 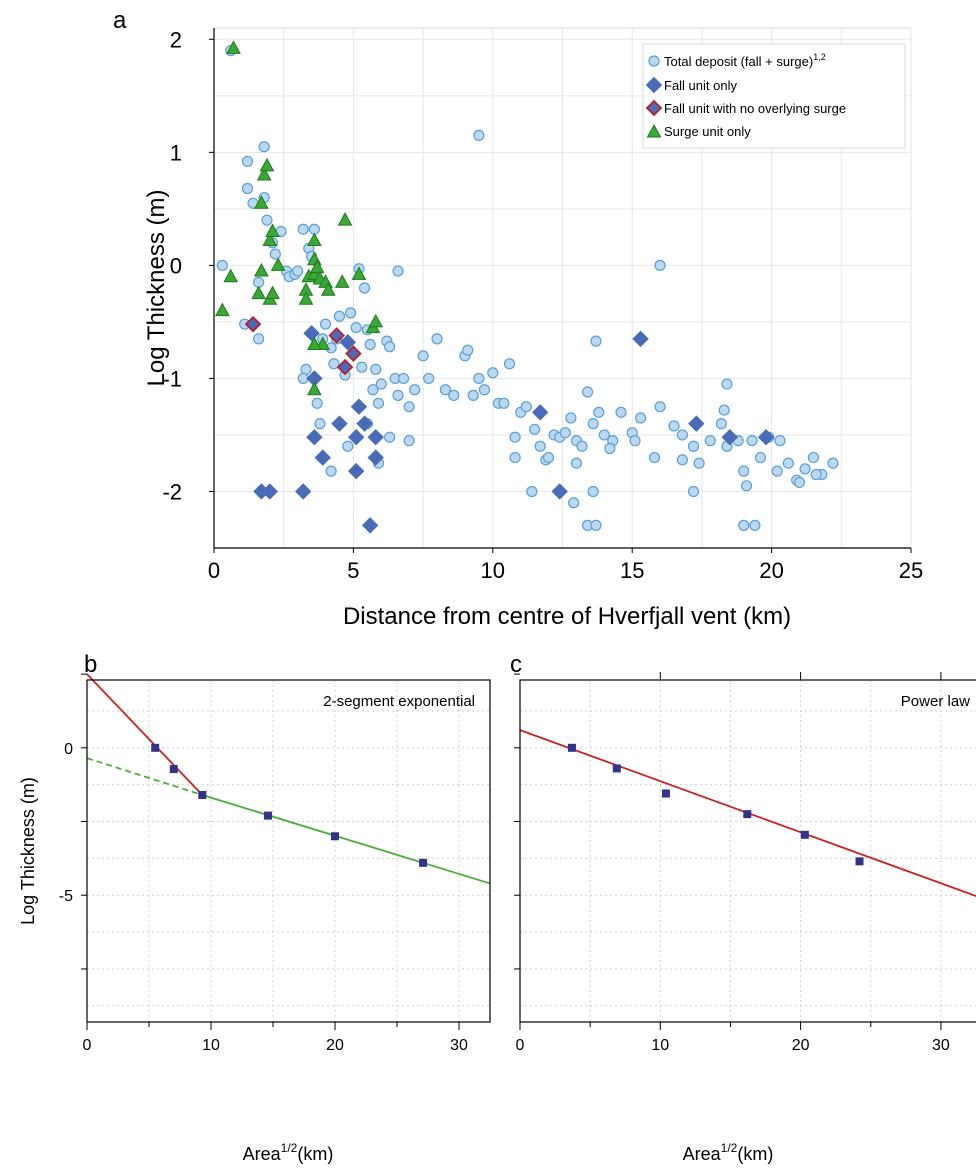 I want to click on chart-c-ticks: 0 10 20 30, so click(x=732, y=863).